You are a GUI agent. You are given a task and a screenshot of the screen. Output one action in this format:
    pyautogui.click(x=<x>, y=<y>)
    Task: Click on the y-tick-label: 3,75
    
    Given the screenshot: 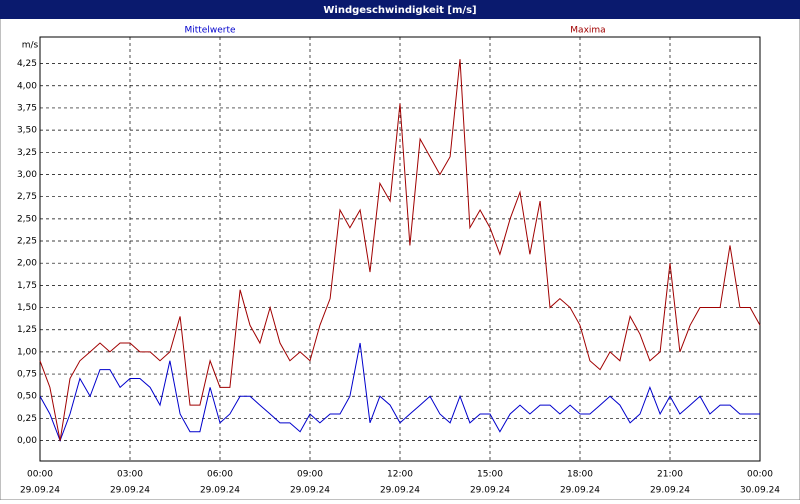 What is the action you would take?
    pyautogui.click(x=27, y=108)
    